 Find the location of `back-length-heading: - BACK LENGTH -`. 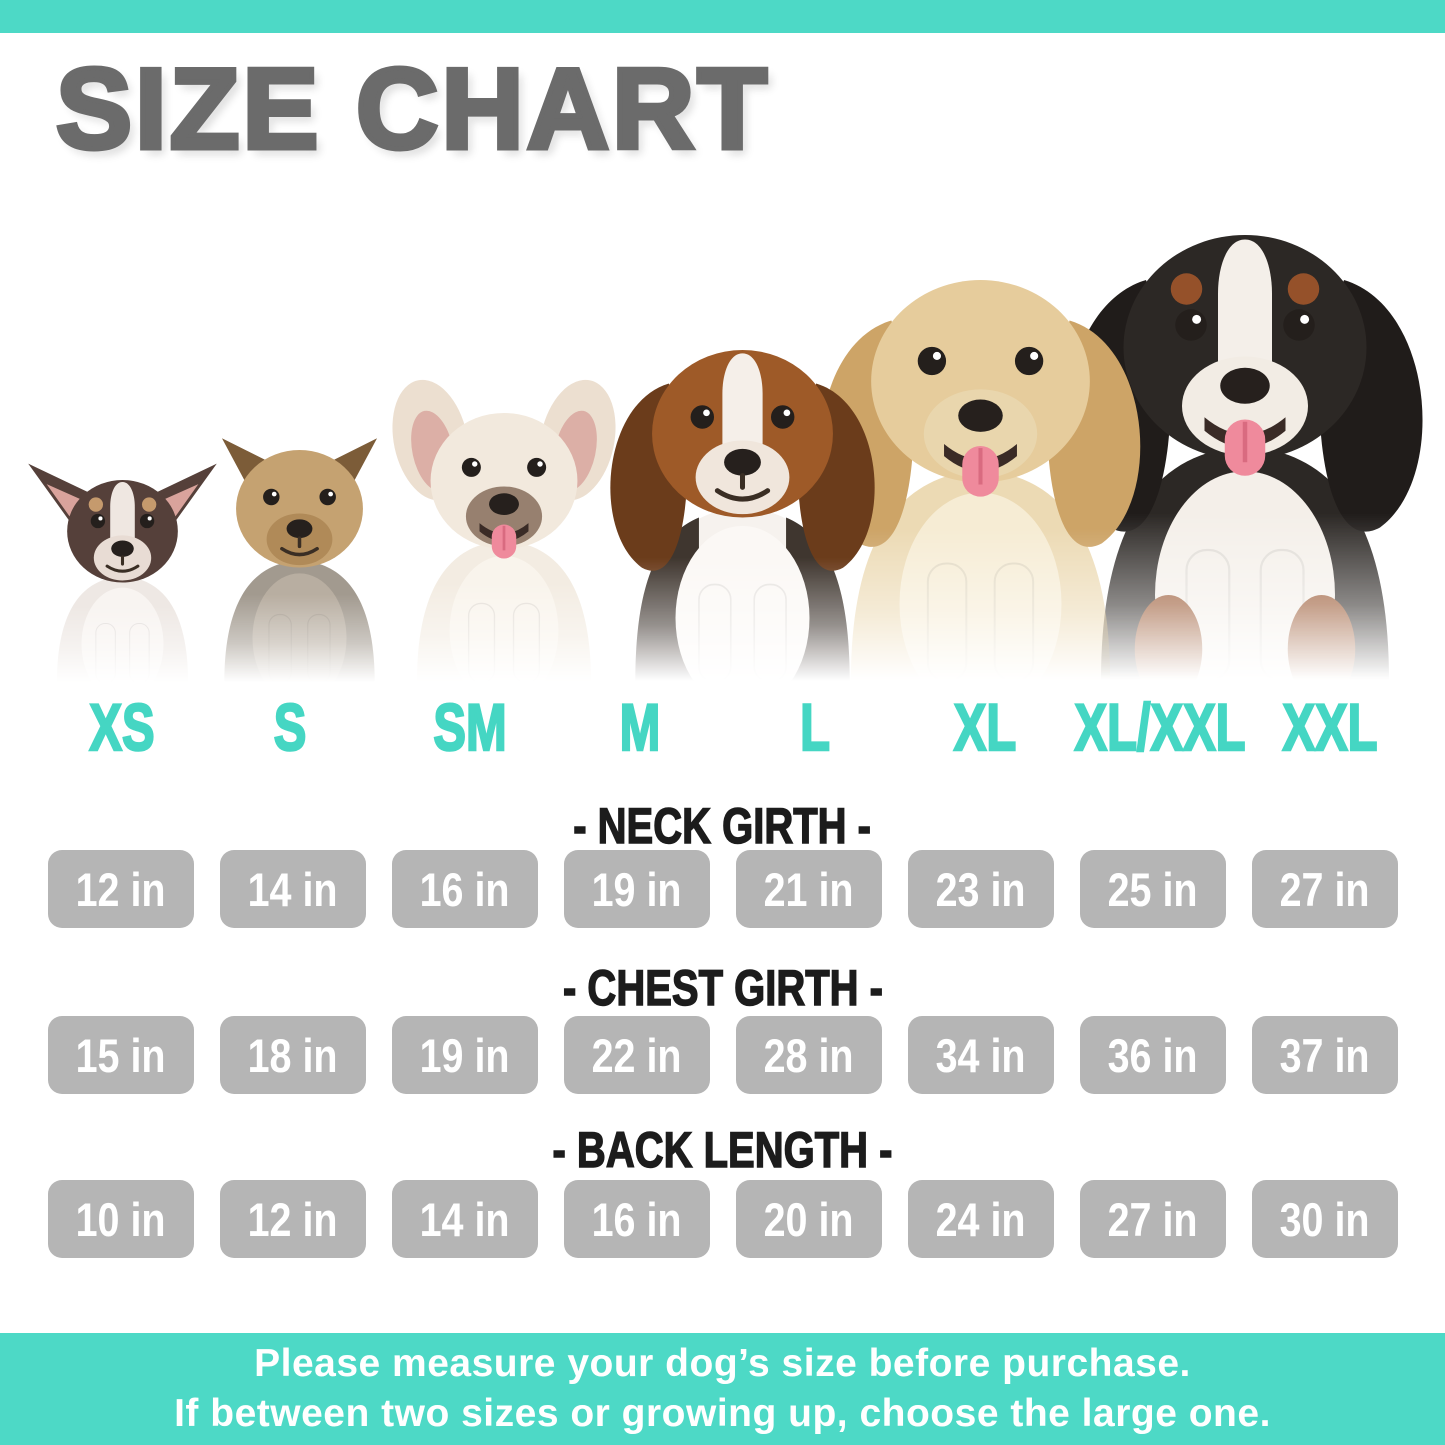

back-length-heading: - BACK LENGTH - is located at coordinates (722, 1150).